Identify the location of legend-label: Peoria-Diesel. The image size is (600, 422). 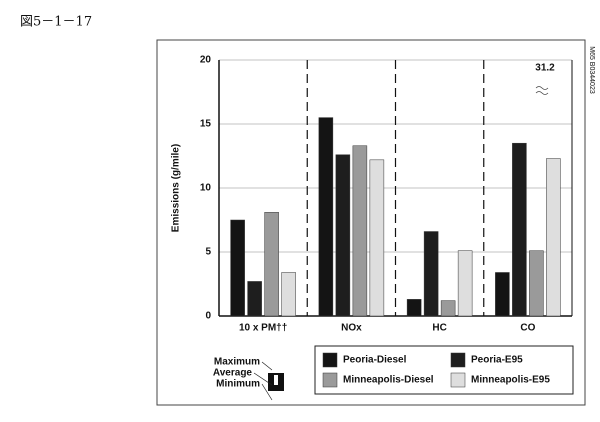
(375, 360).